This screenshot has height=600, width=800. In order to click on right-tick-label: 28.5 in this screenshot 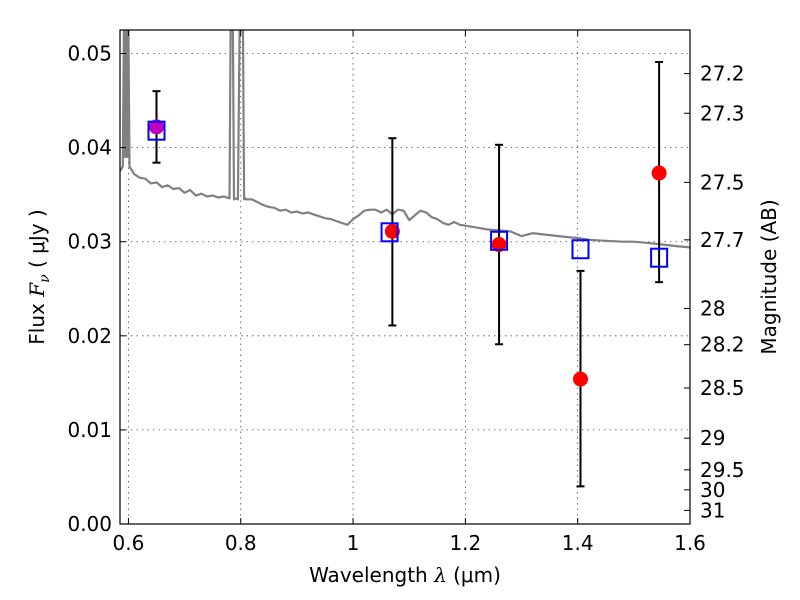, I will do `click(722, 388)`.